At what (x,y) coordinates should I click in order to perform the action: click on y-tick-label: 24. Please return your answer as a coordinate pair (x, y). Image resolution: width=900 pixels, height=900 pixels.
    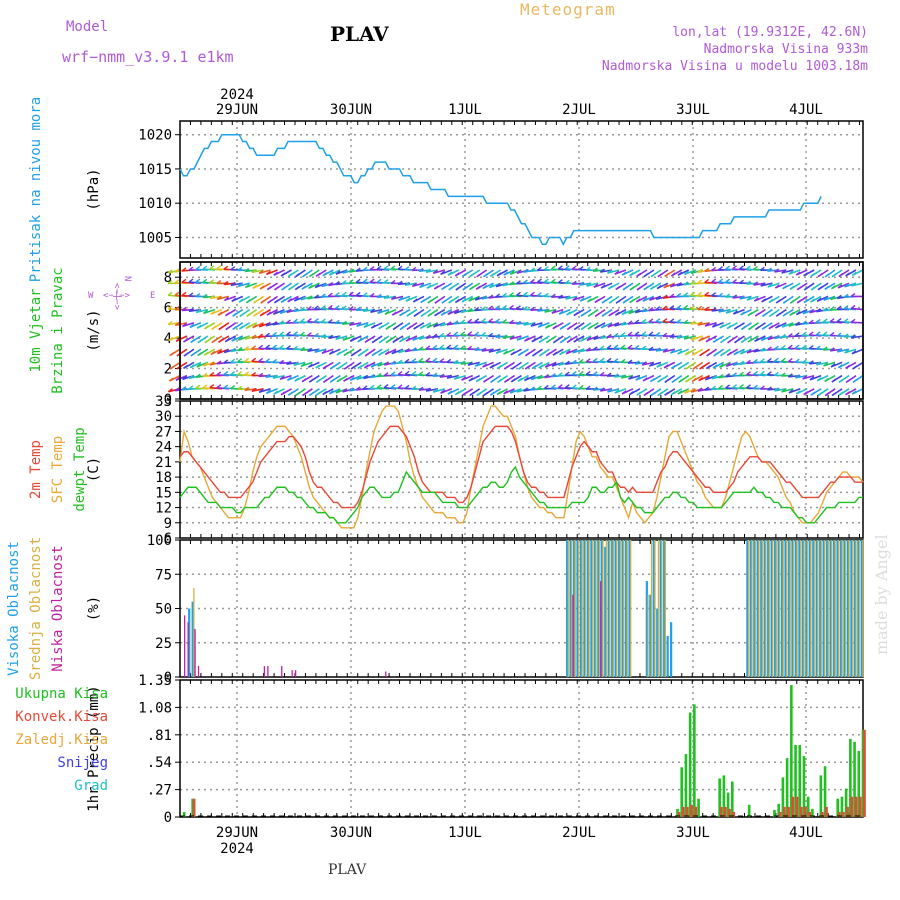
    Looking at the image, I should click on (163, 448).